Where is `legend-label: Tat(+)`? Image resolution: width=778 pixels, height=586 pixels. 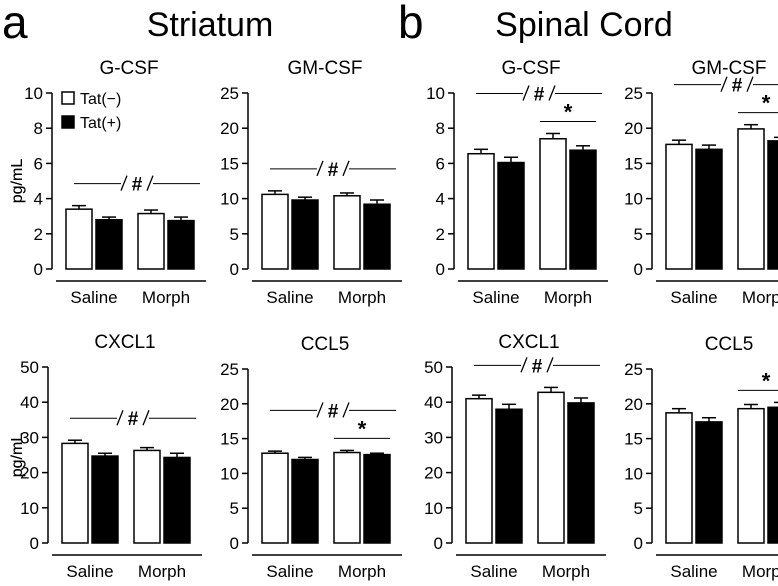 legend-label: Tat(+) is located at coordinates (100, 123).